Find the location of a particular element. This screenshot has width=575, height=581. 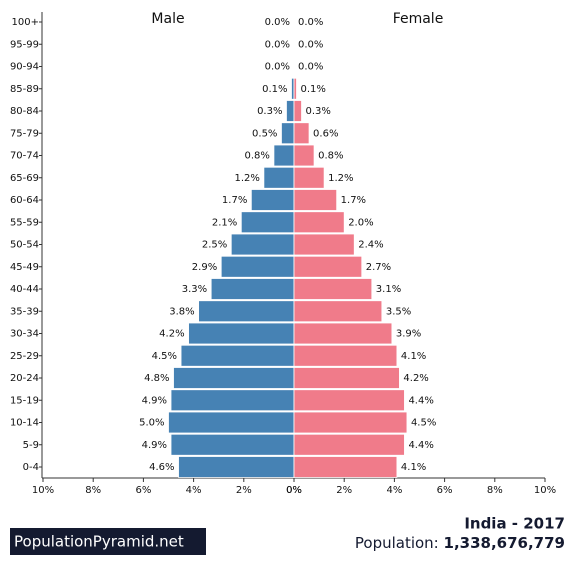

value-label: 0.6% is located at coordinates (325, 133).